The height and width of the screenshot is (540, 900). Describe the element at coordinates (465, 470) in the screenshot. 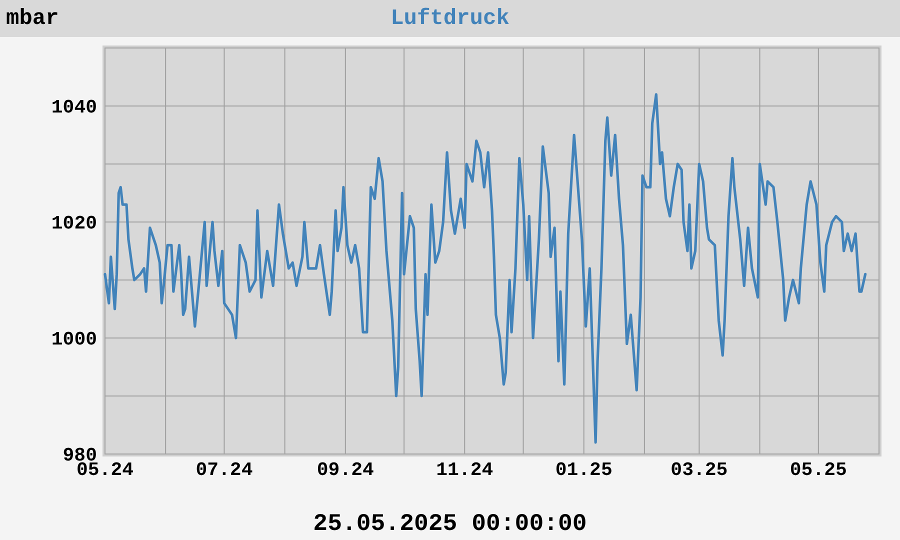

I see `x-tick-label: 11.24` at that location.